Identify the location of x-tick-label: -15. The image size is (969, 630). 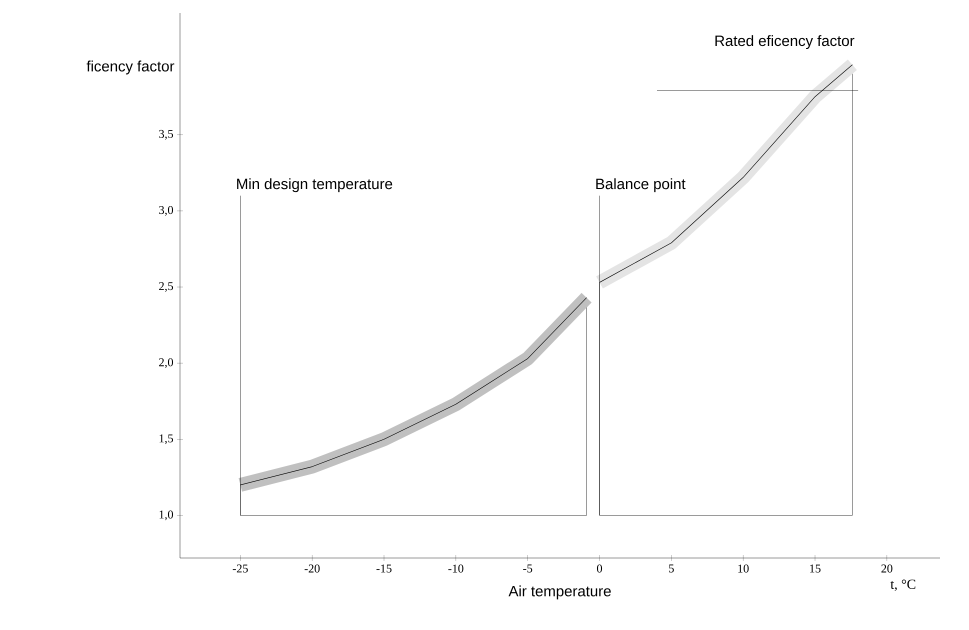
(384, 568).